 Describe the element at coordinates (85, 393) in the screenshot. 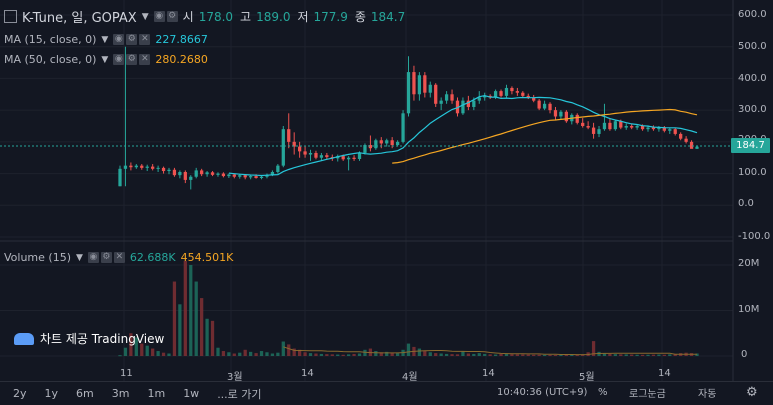

I see `range-6m-button: 6m` at that location.